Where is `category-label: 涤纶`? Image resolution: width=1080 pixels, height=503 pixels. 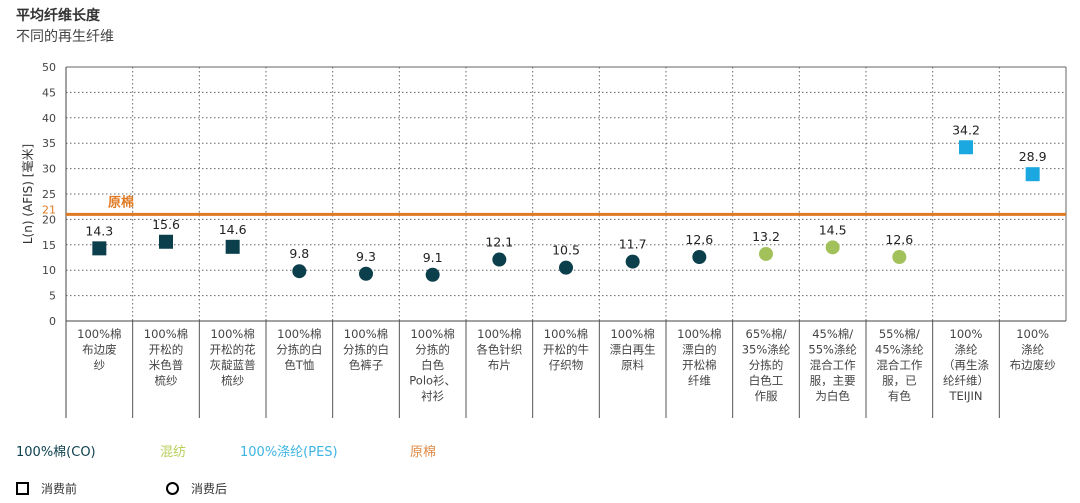
category-label: 涤纶 is located at coordinates (966, 350).